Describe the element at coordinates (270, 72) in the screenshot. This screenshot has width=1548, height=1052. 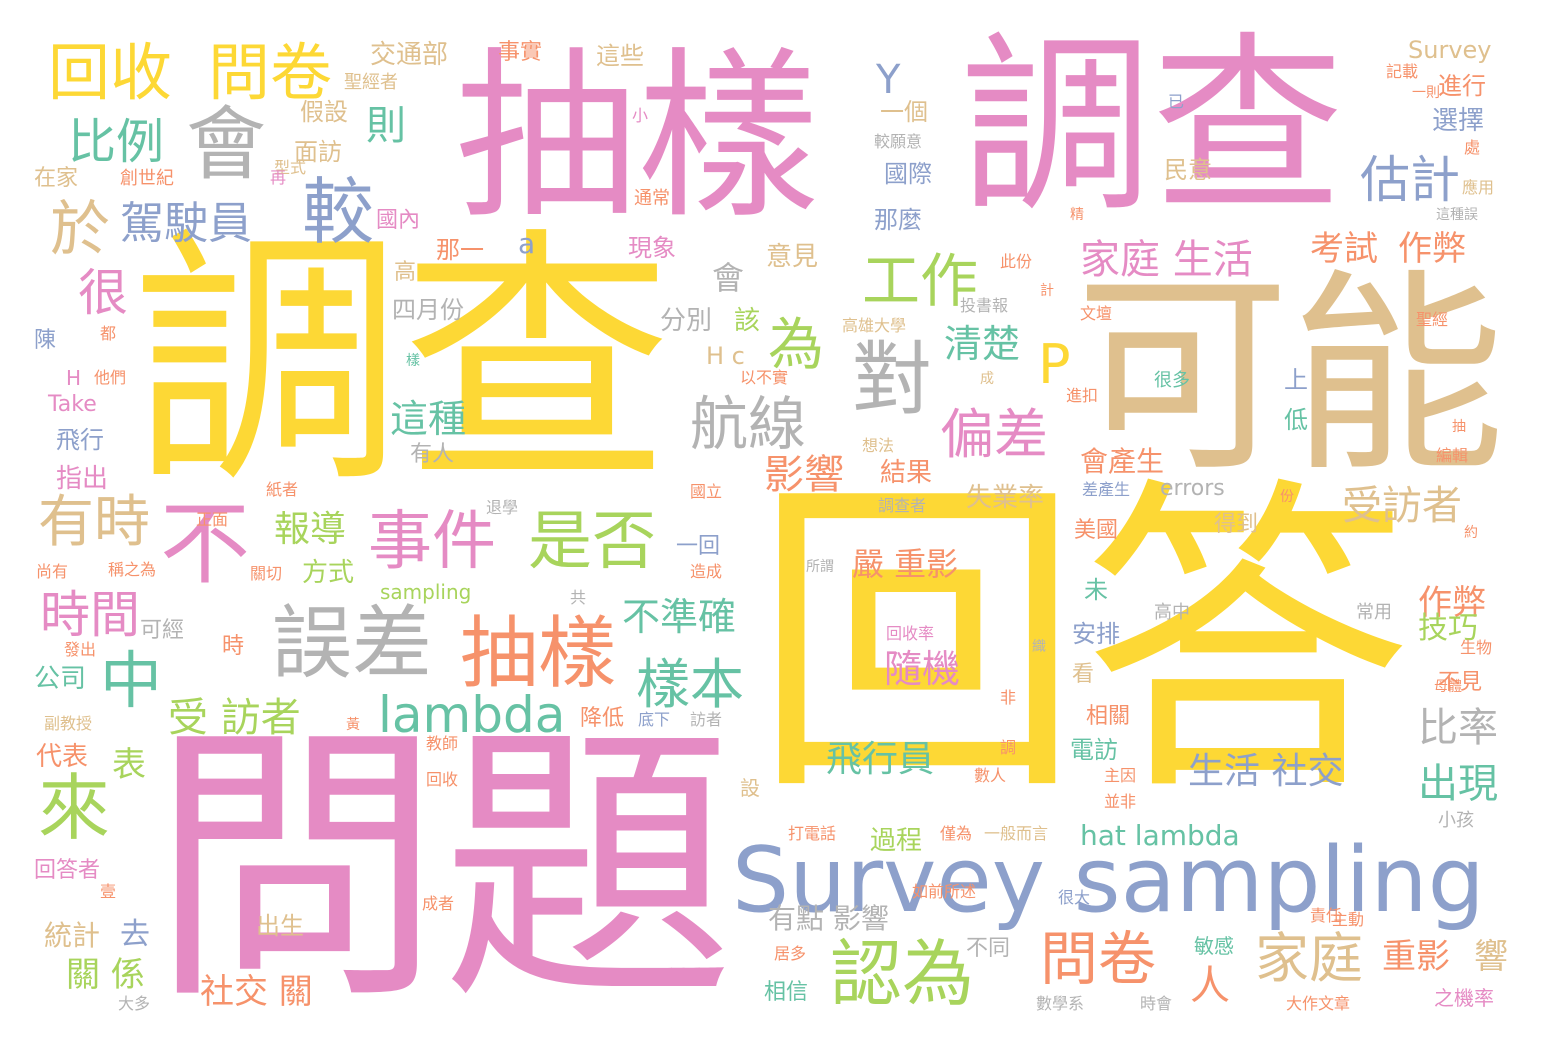
I see `word-问卷-top: 問卷` at that location.